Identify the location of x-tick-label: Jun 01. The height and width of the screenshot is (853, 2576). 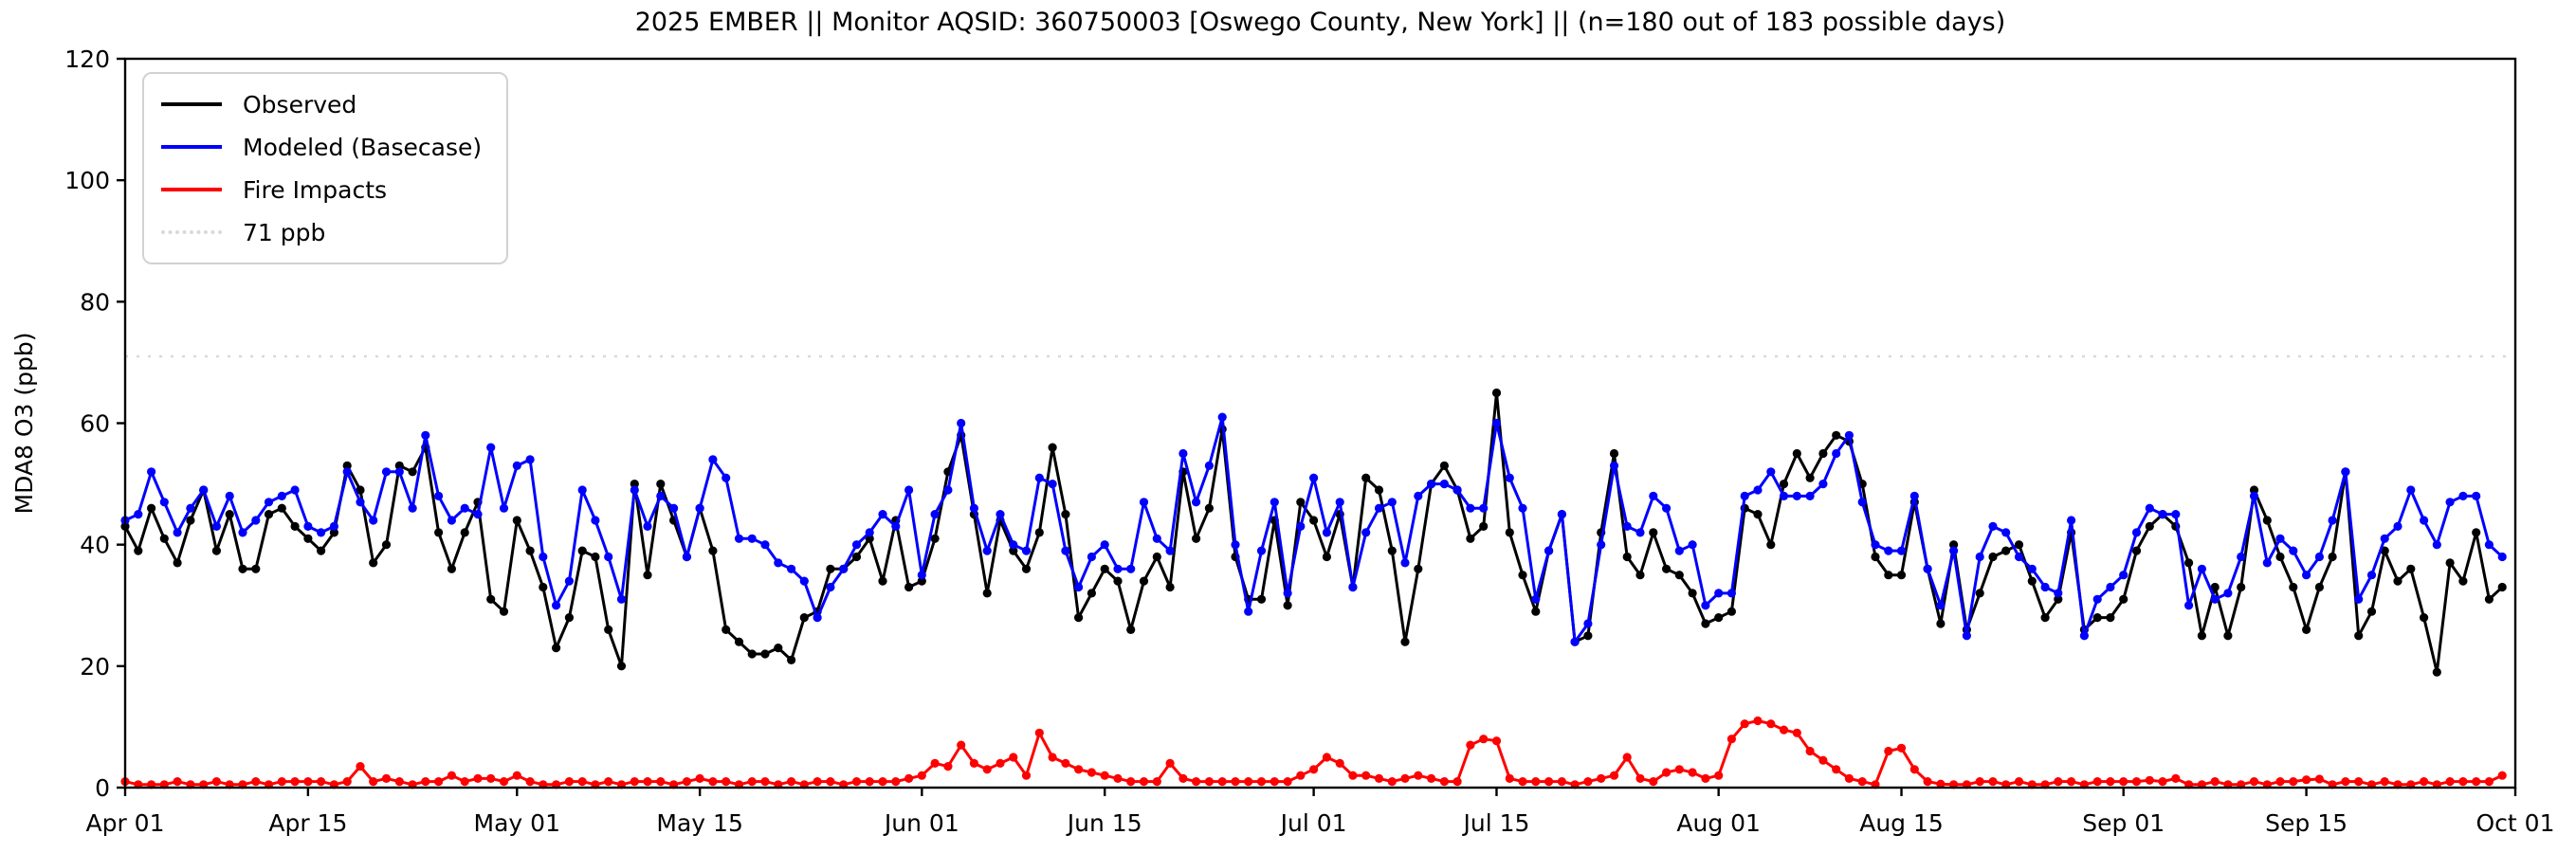
(921, 823).